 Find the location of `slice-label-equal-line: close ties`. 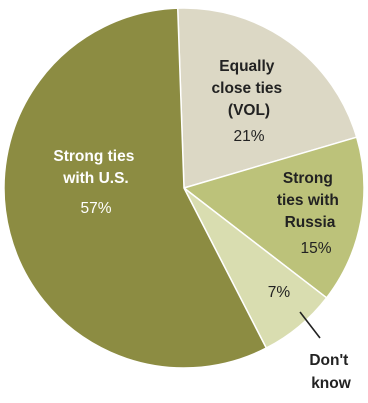

slice-label-equal-line: close ties is located at coordinates (247, 88).